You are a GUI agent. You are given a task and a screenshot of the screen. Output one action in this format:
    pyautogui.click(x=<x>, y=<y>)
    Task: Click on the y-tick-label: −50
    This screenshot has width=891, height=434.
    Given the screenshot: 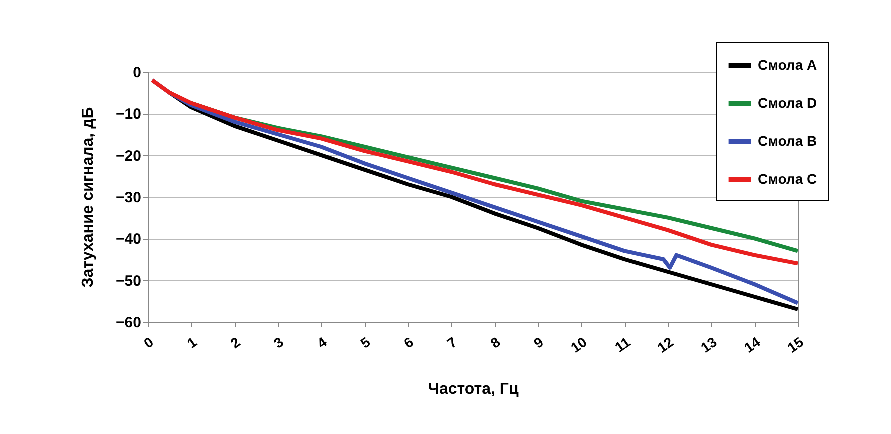 What is the action you would take?
    pyautogui.click(x=129, y=281)
    